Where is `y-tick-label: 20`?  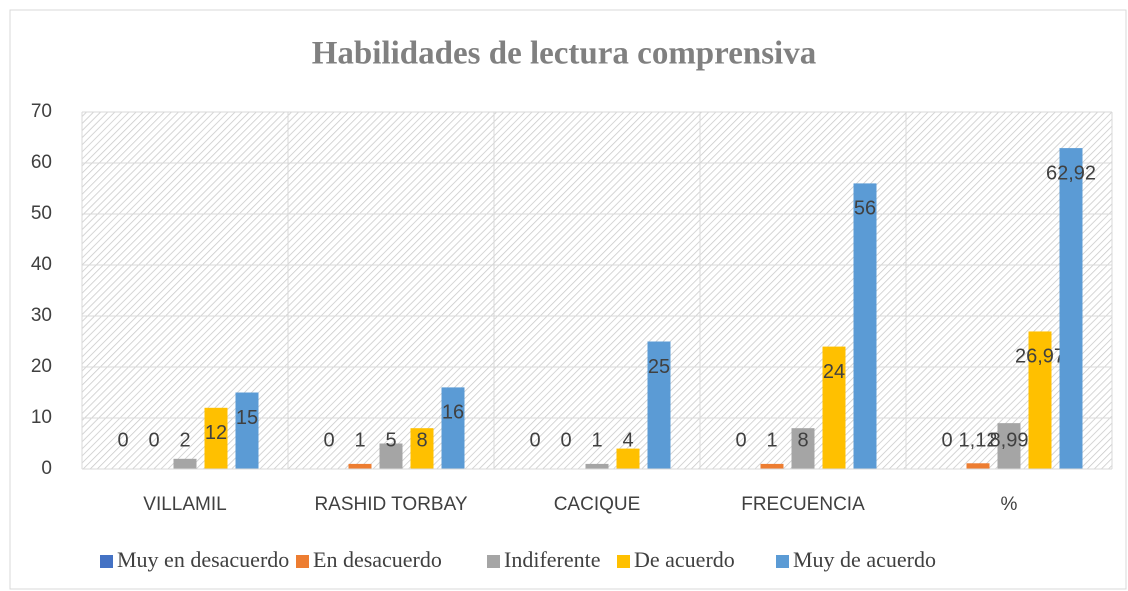
y-tick-label: 20 is located at coordinates (41, 366).